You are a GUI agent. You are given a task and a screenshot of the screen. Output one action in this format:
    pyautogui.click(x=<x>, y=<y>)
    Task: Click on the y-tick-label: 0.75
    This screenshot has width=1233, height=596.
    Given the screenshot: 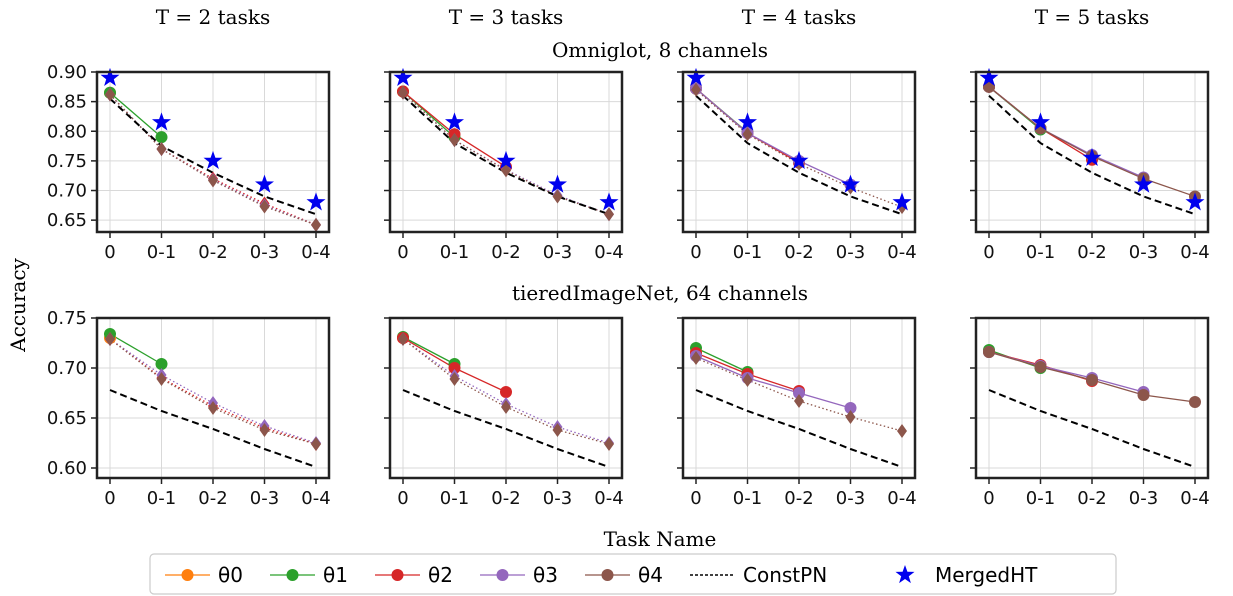 What is the action you would take?
    pyautogui.click(x=67, y=161)
    